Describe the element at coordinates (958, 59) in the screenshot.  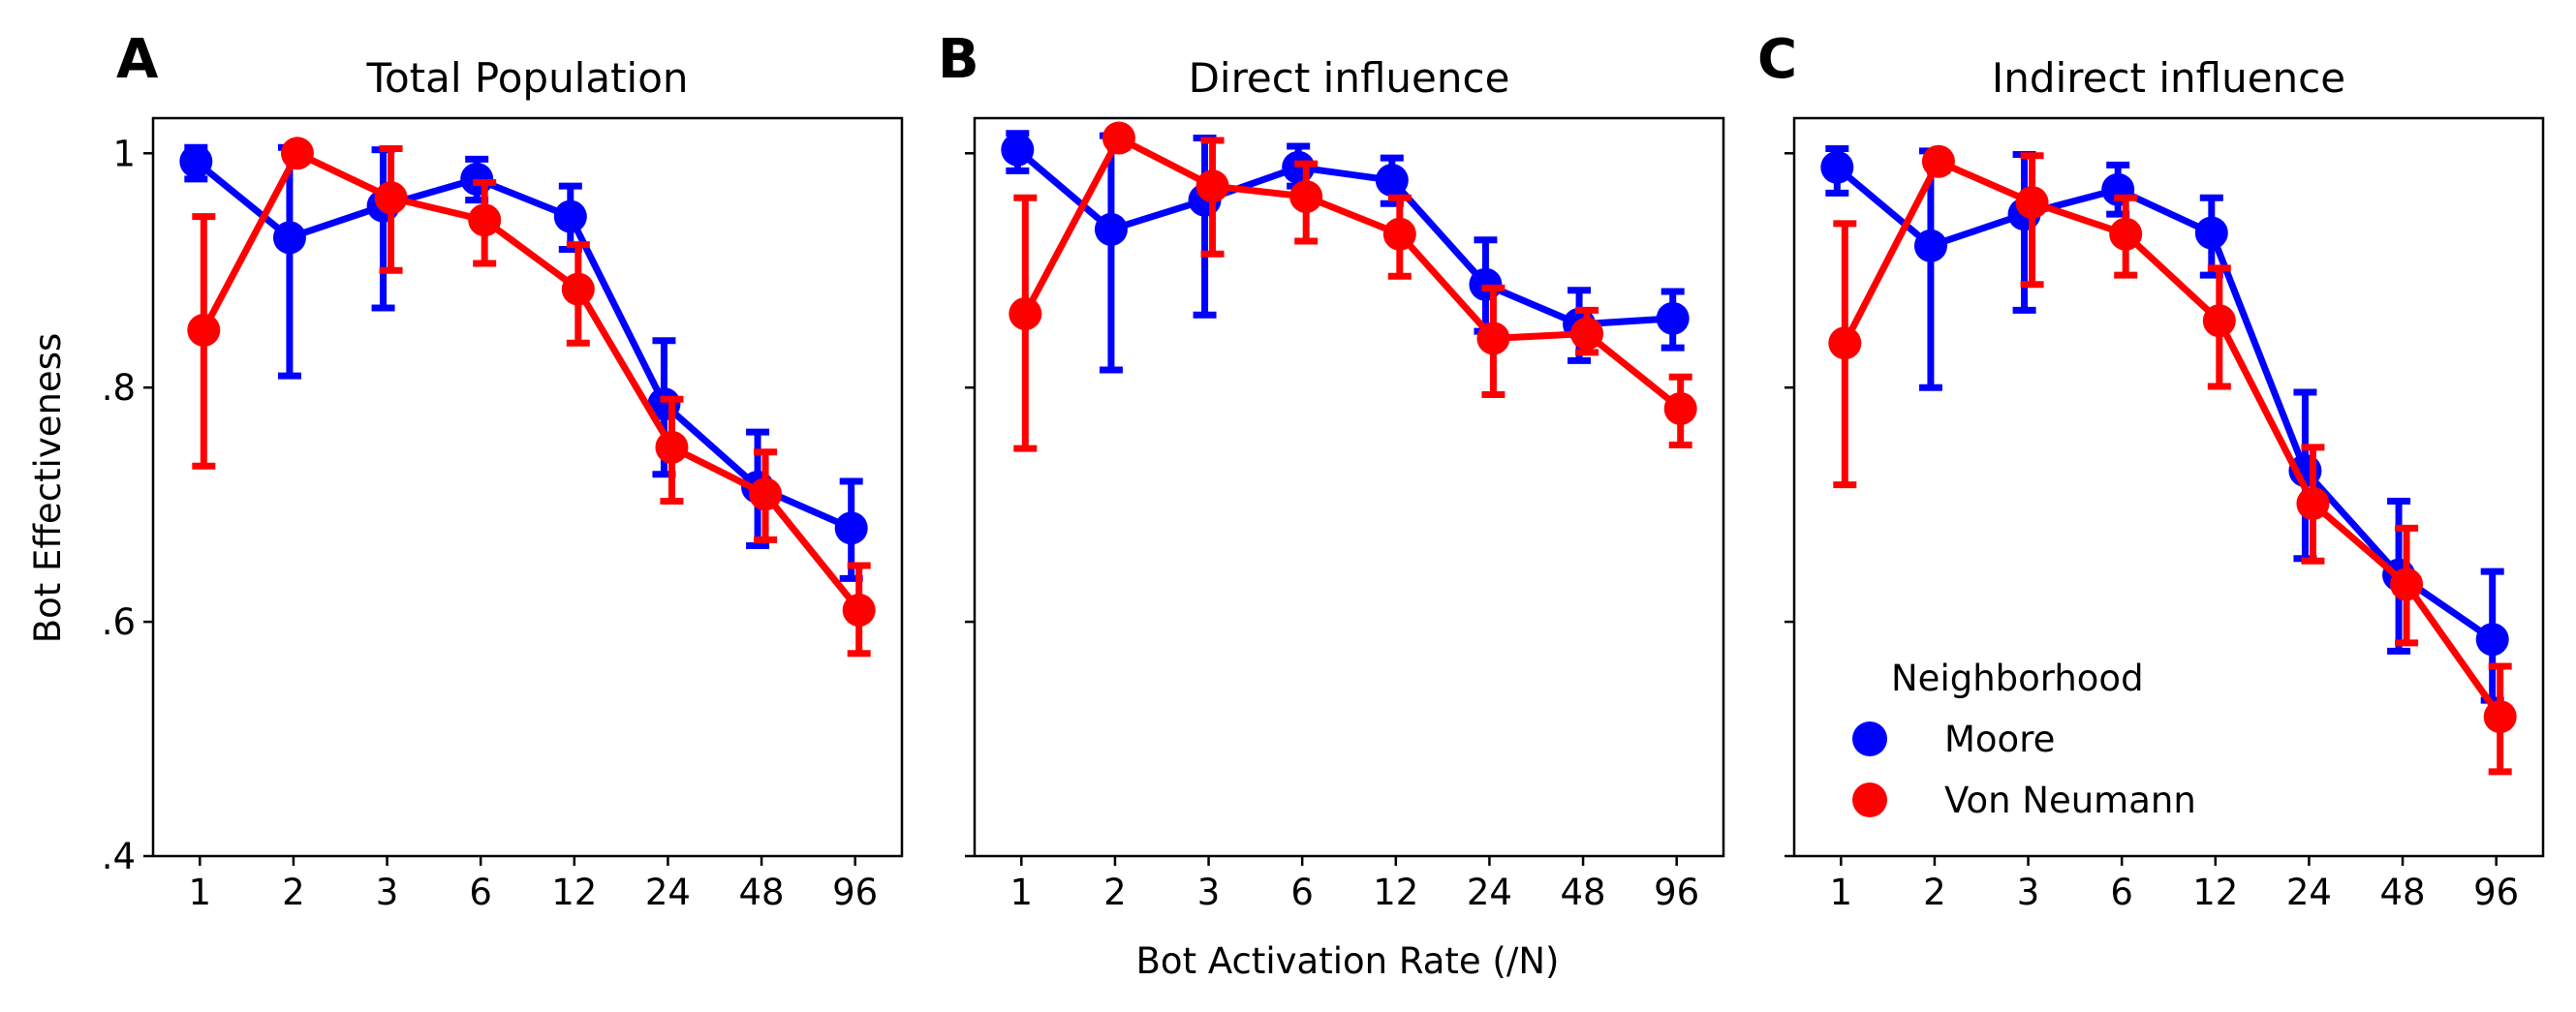
I see `panel-letter-b: B` at that location.